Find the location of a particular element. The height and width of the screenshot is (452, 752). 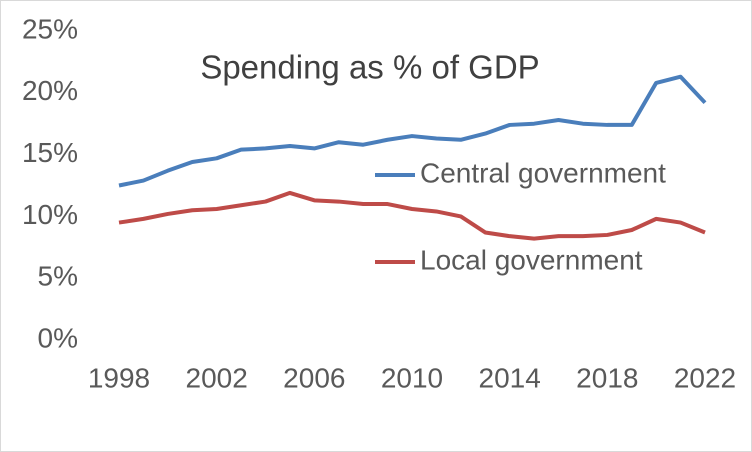

legend-label: Central government is located at coordinates (543, 172).